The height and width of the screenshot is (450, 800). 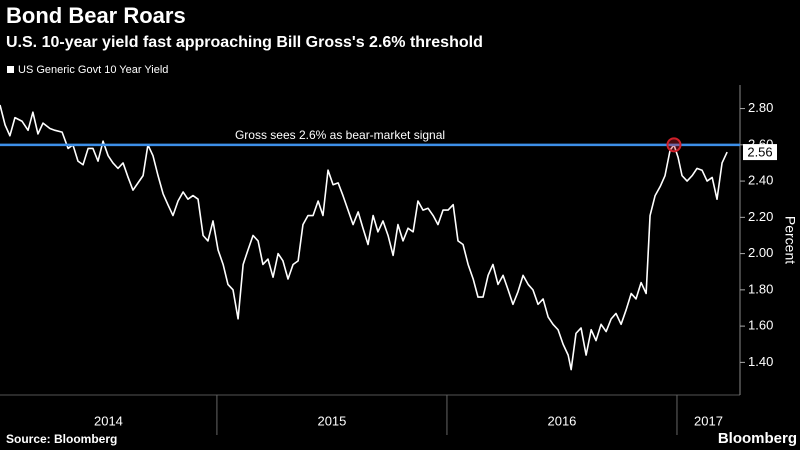 I want to click on chart-title: Bond Bear Roars, so click(x=96, y=15).